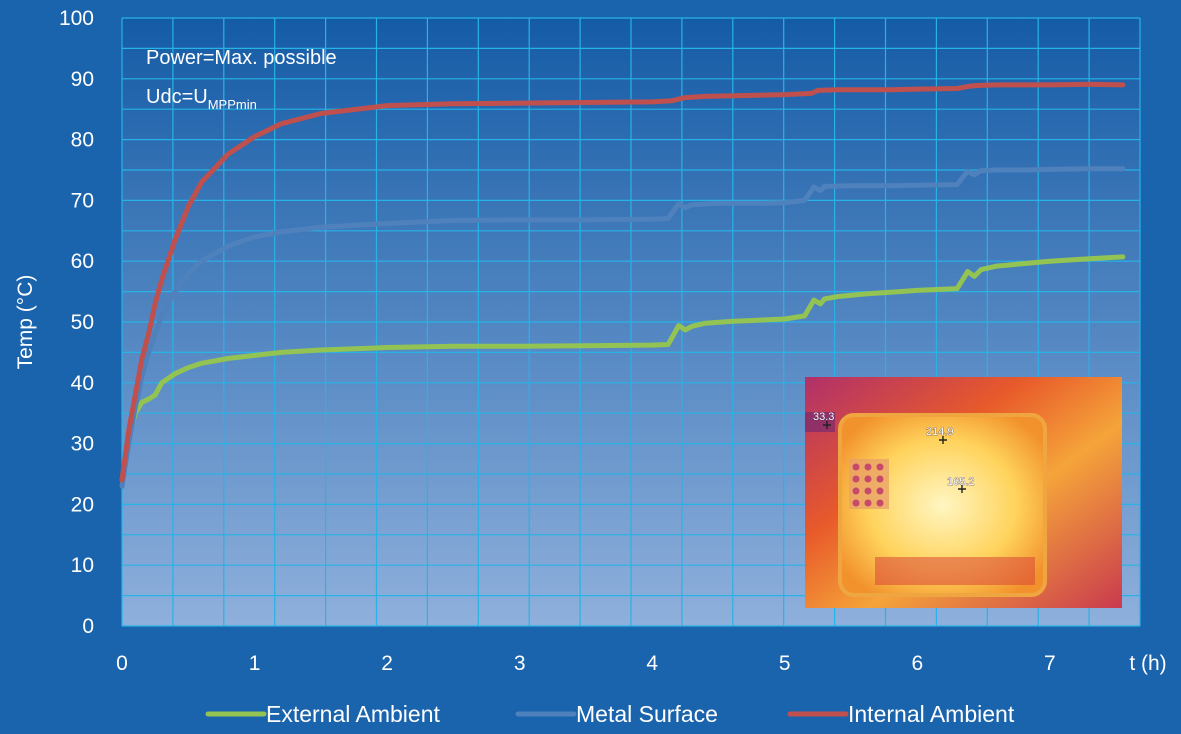 This screenshot has width=1181, height=734. Describe the element at coordinates (785, 663) in the screenshot. I see `x-tick-label: 5` at that location.